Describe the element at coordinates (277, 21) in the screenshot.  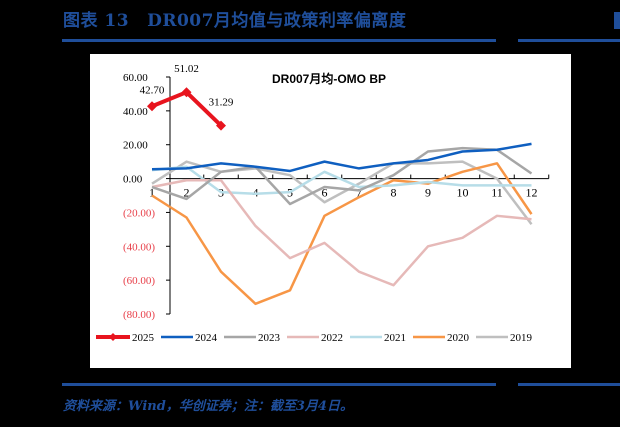
I see `figure-title-text: DR007月均值与政策利率偏离度` at that location.